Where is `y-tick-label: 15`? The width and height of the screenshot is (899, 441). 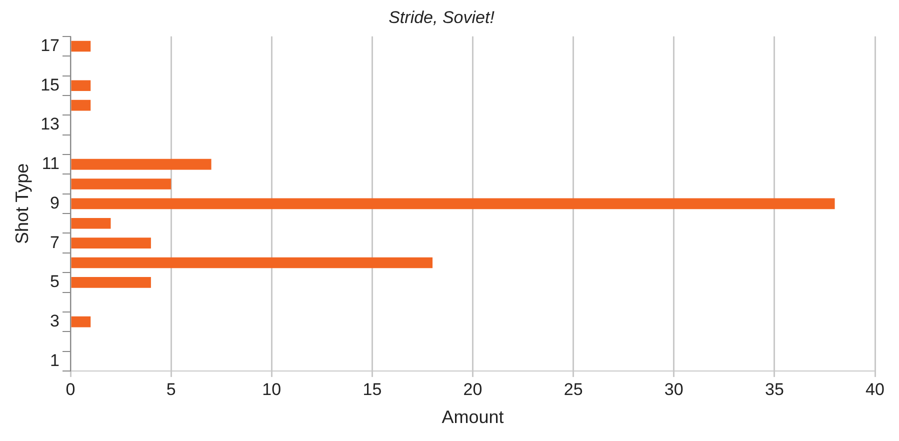
y-tick-label: 15 is located at coordinates (50, 84).